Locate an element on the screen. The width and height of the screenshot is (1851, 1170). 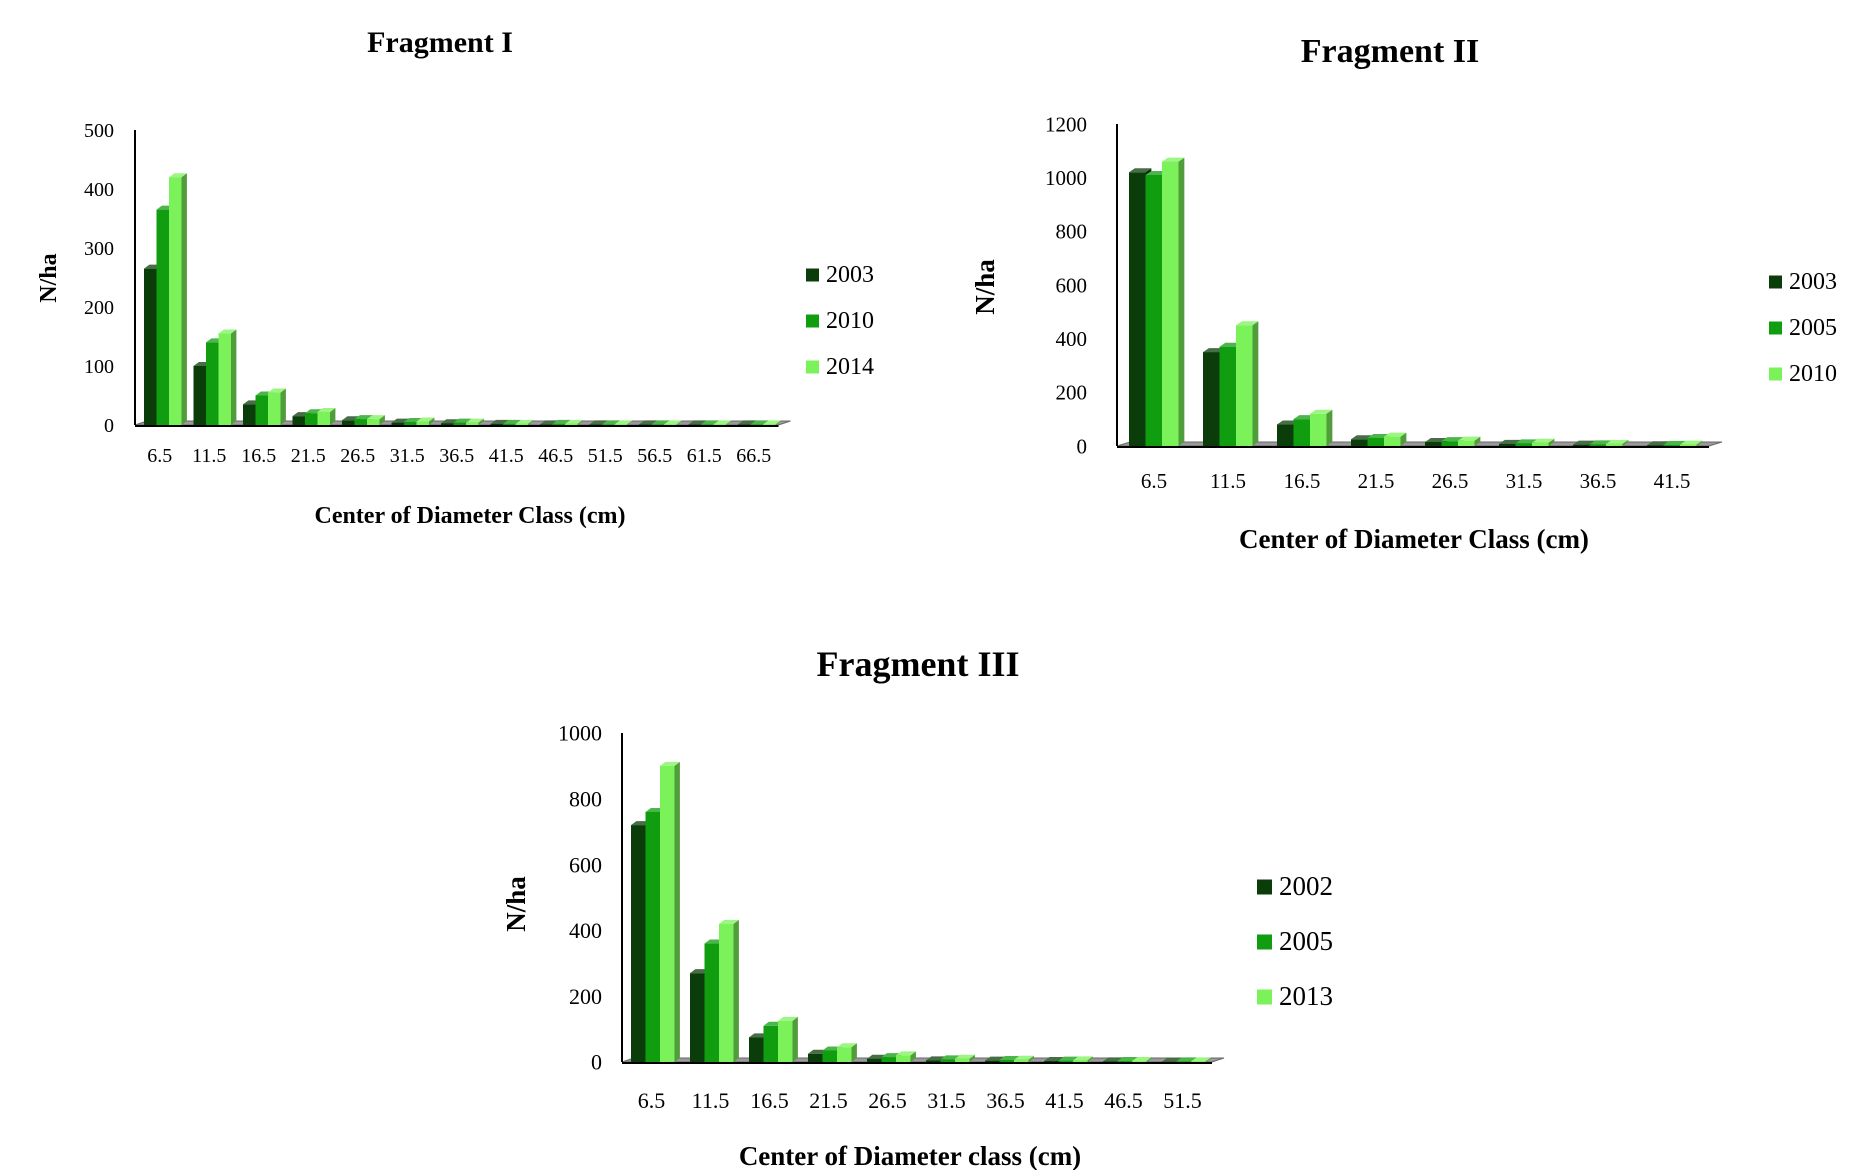
fragment-2-y-tick-label: 1200 is located at coordinates (1066, 124).